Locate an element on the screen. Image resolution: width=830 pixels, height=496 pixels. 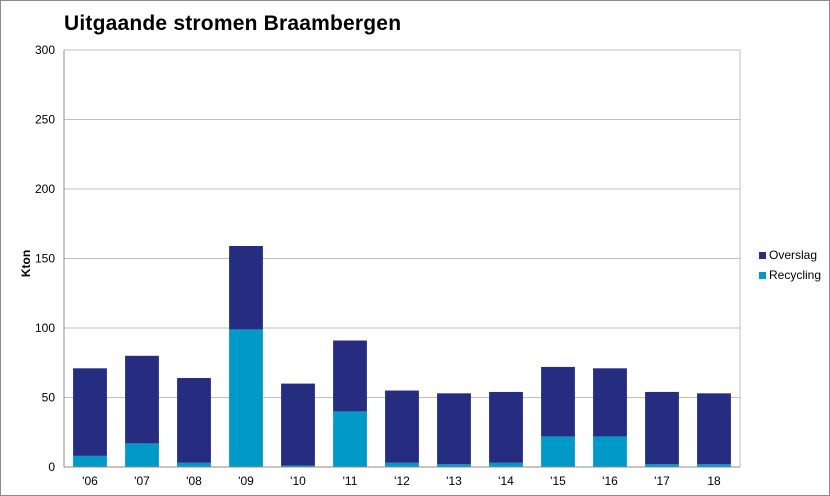
y-tick-label: 250 is located at coordinates (45, 120).